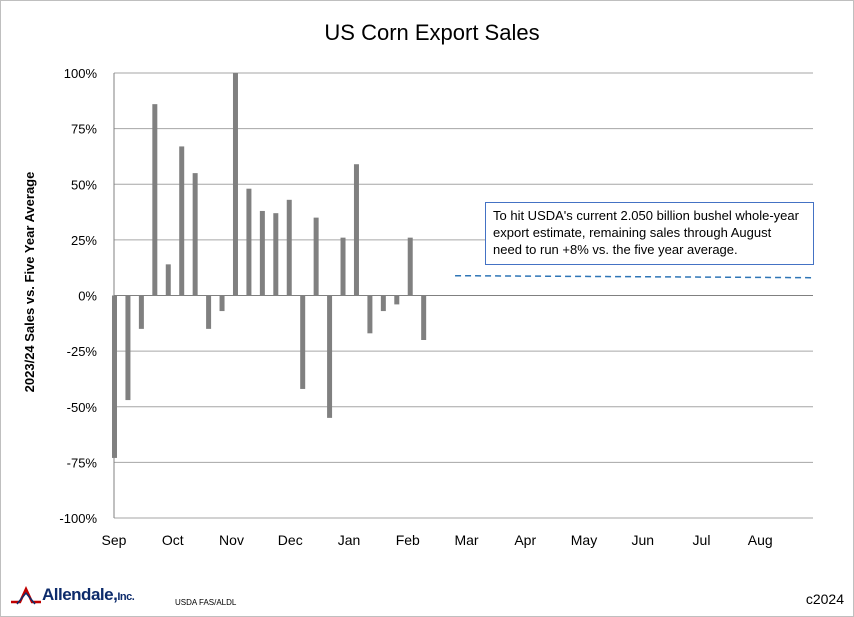 The height and width of the screenshot is (617, 854). What do you see at coordinates (82, 351) in the screenshot?
I see `y-tick-label: -25%` at bounding box center [82, 351].